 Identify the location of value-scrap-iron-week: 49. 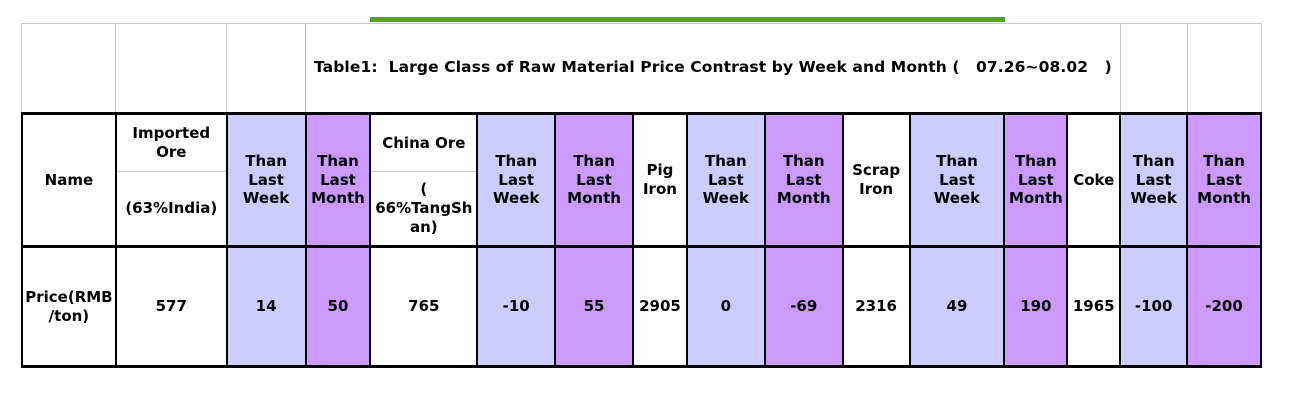
(958, 306).